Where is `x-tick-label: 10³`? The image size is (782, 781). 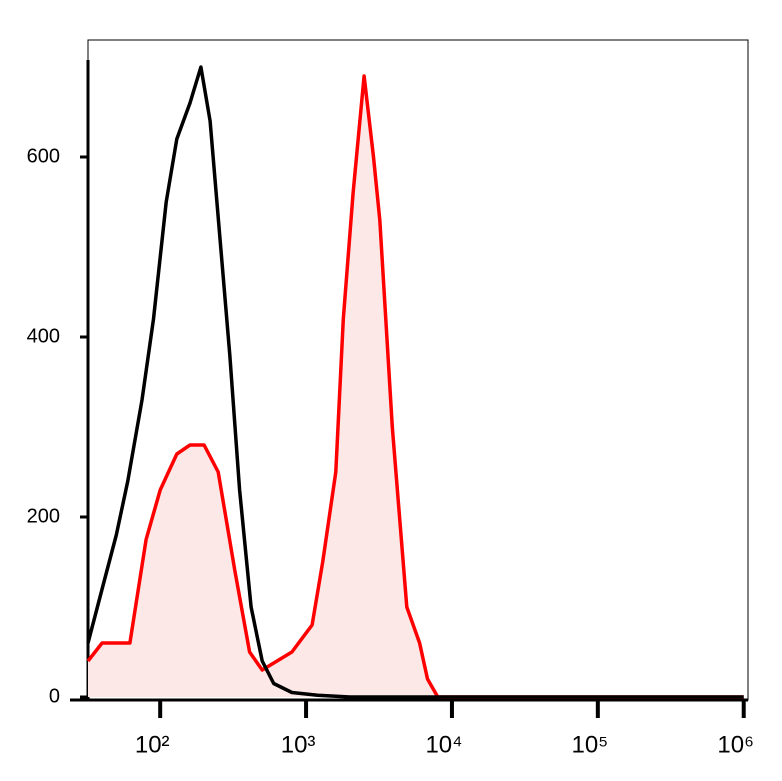
x-tick-label: 10³ is located at coordinates (298, 744).